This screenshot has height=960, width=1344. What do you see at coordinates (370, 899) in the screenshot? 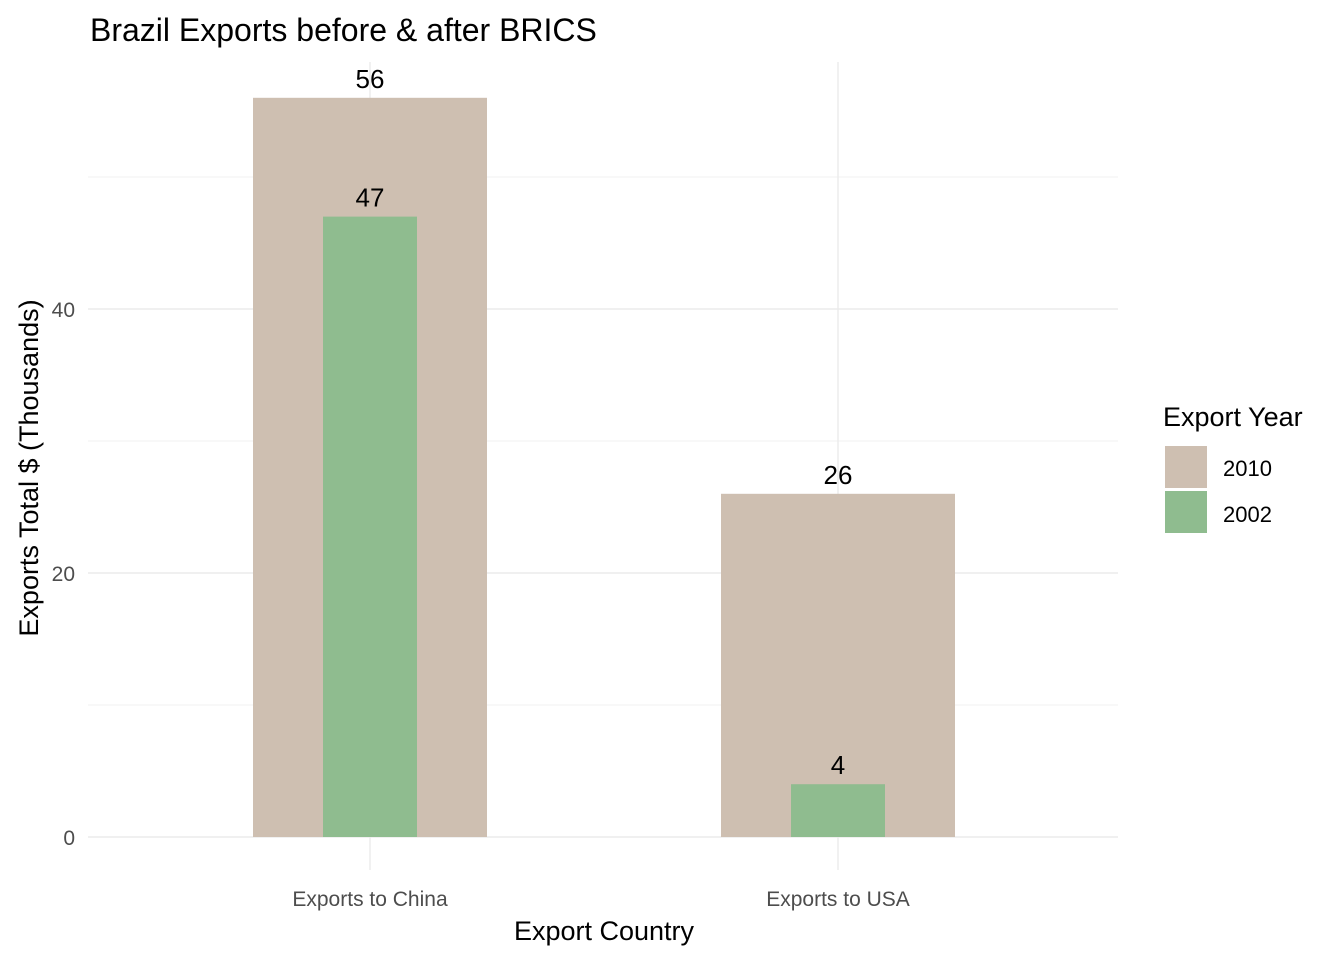
I see `x-tick-label: Exports to China` at bounding box center [370, 899].